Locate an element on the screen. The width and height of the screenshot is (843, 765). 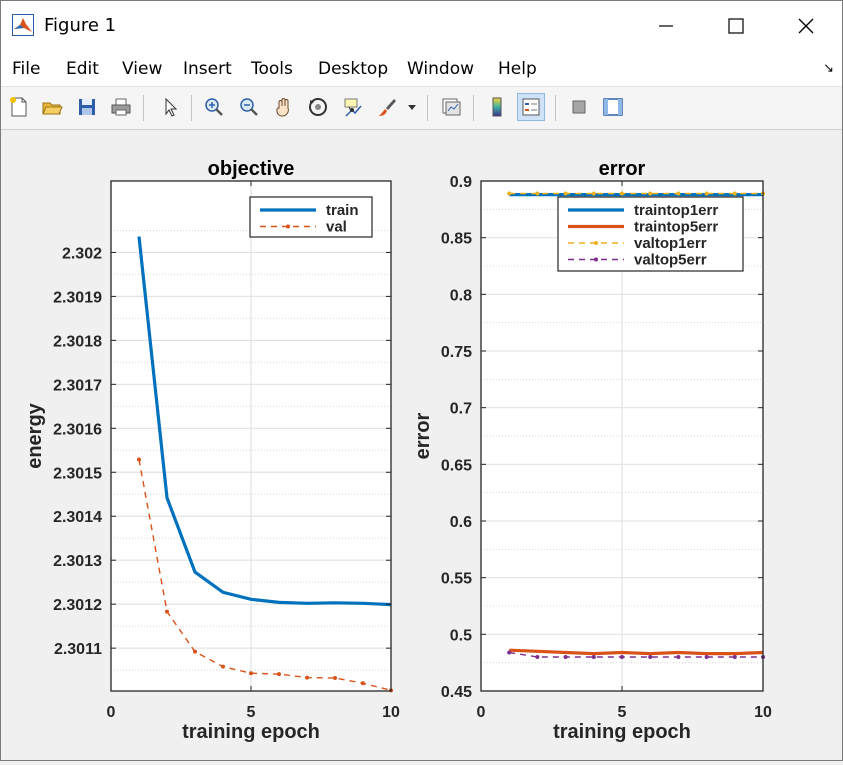
colorbar-icon is located at coordinates (497, 107).